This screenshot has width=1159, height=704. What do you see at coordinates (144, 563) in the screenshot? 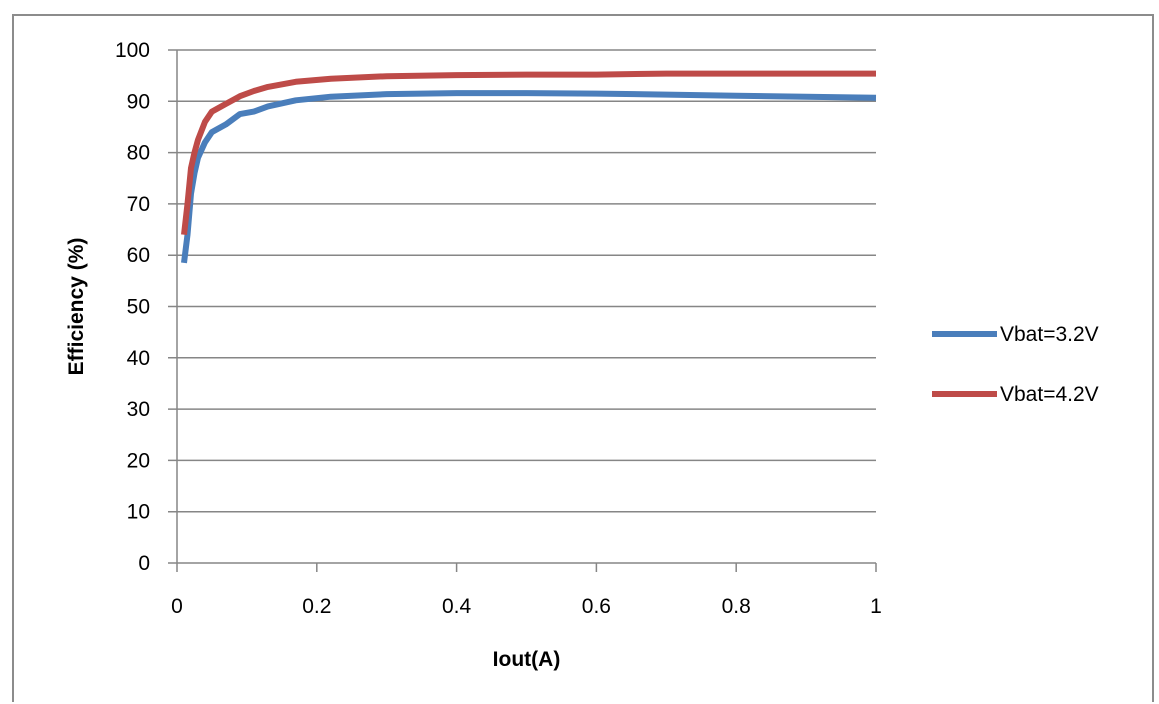
I see `y-tick-label: 0` at bounding box center [144, 563].